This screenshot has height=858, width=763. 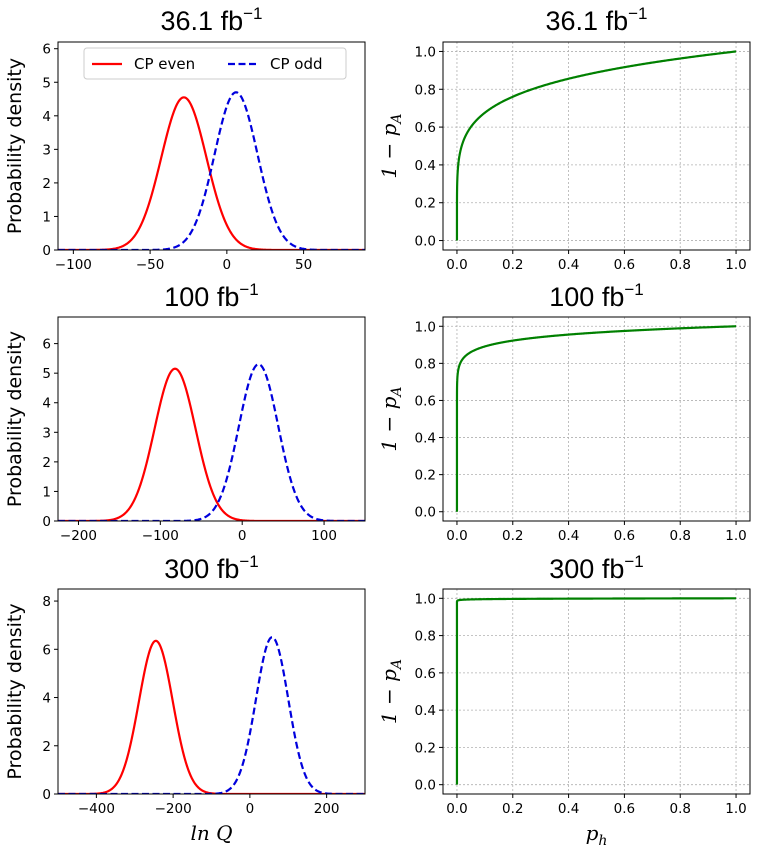 What do you see at coordinates (78, 536) in the screenshot?
I see `x-tick-label: −200` at bounding box center [78, 536].